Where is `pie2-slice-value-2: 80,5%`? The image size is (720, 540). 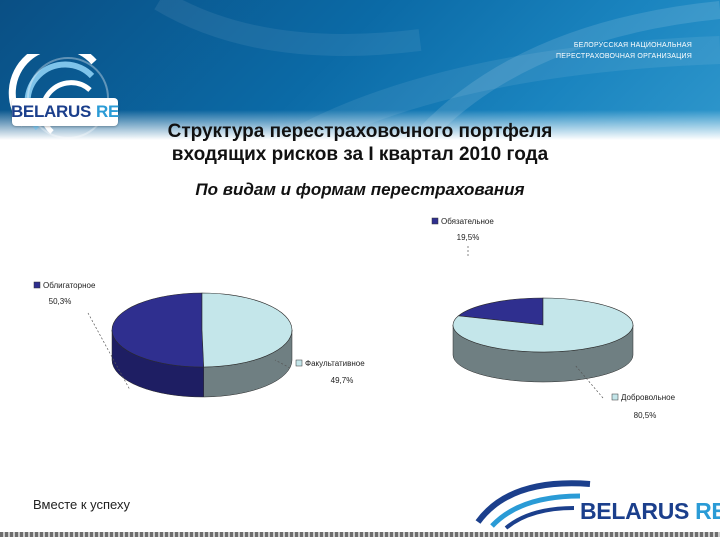 pie2-slice-value-2: 80,5% is located at coordinates (645, 415).